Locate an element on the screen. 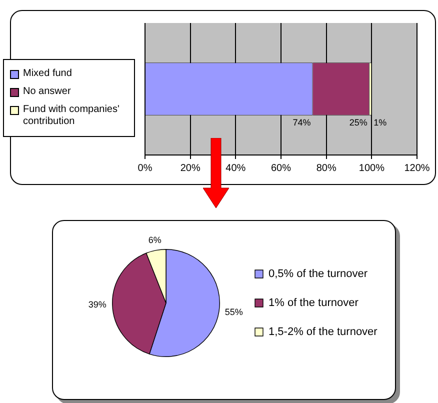 The image size is (438, 403). legend-label: No answer is located at coordinates (47, 92).